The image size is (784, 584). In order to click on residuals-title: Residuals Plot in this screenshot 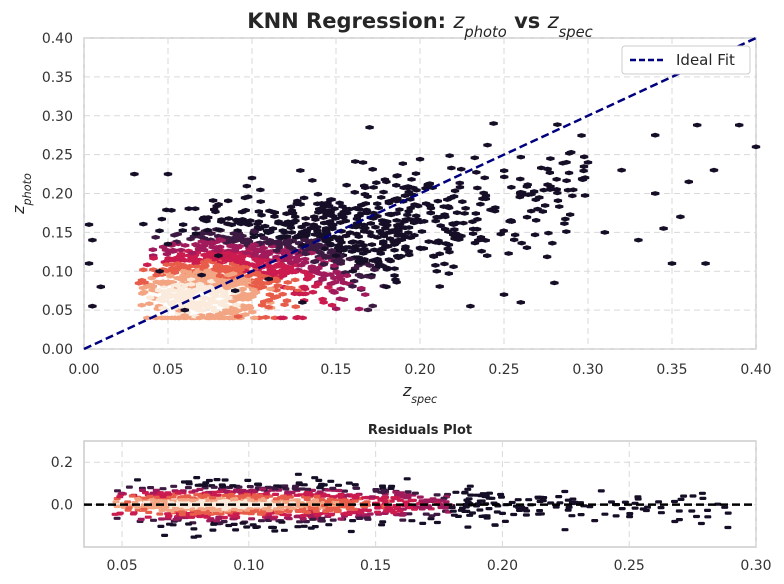, I will do `click(420, 430)`.